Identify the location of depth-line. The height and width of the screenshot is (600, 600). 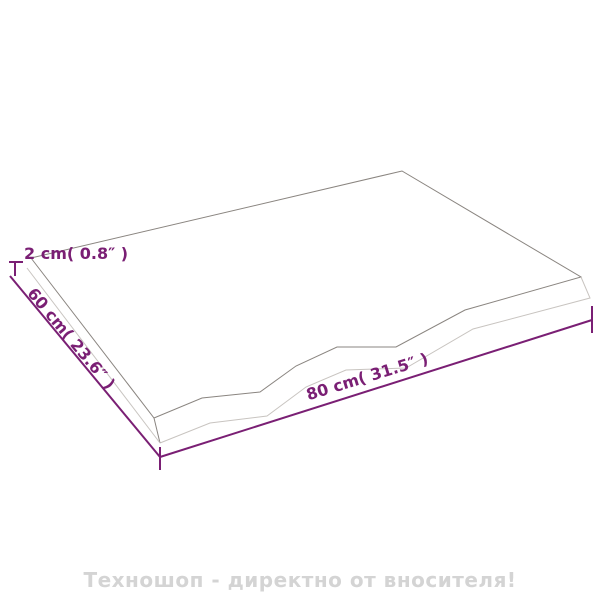
(85, 366).